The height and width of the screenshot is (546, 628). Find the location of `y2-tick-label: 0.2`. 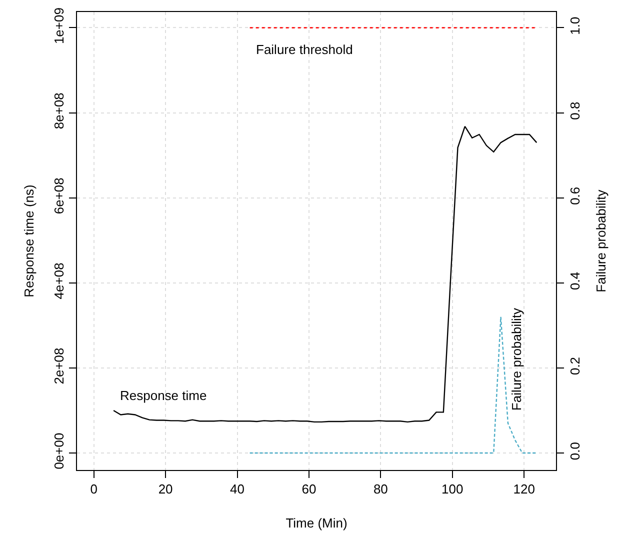

y2-tick-label: 0.2 is located at coordinates (575, 366).